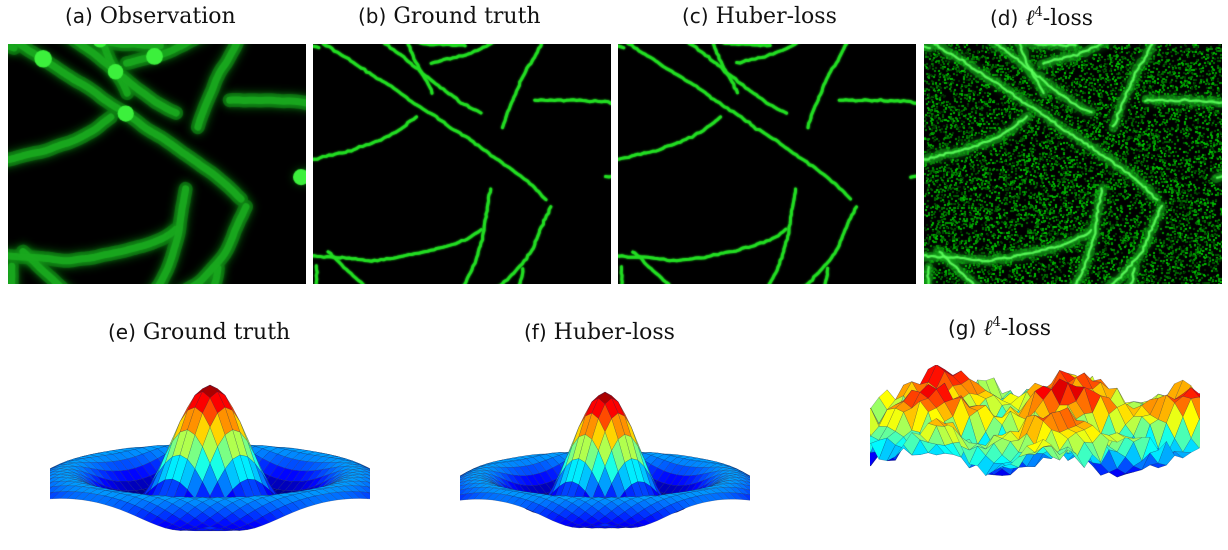 The height and width of the screenshot is (550, 1228). I want to click on caption-f: (f) Huber-loss, so click(599, 332).